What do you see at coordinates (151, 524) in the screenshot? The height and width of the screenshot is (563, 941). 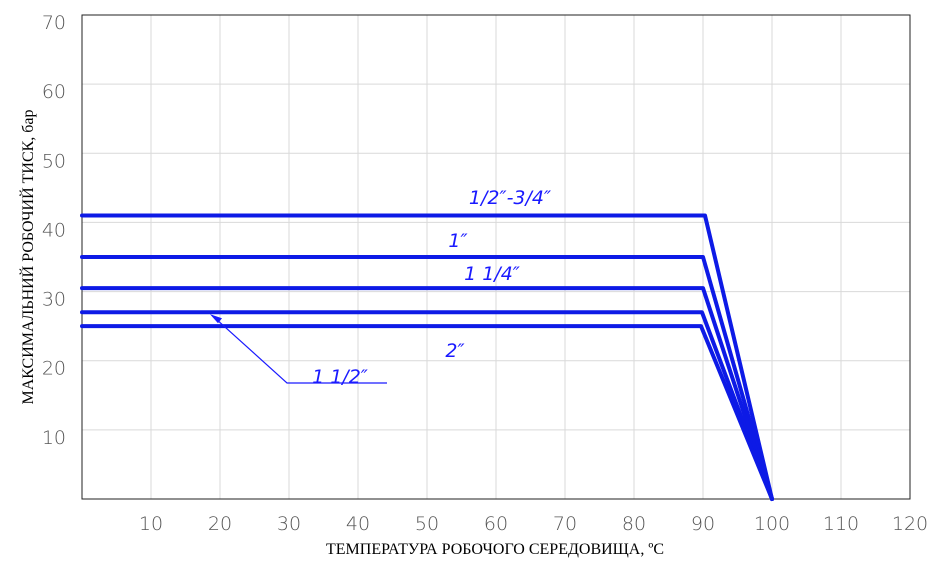 I see `x-tick-label: 10` at bounding box center [151, 524].